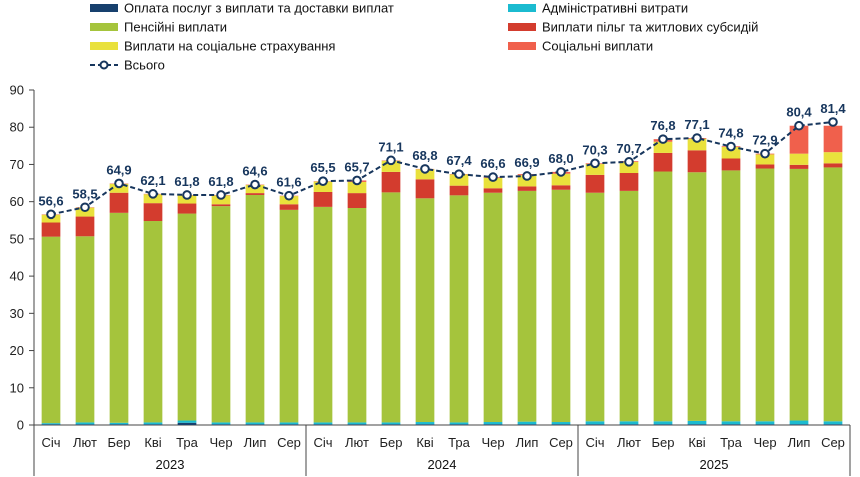  Describe the element at coordinates (50, 200) in the screenshot. I see `total-data-label: 56,6` at that location.